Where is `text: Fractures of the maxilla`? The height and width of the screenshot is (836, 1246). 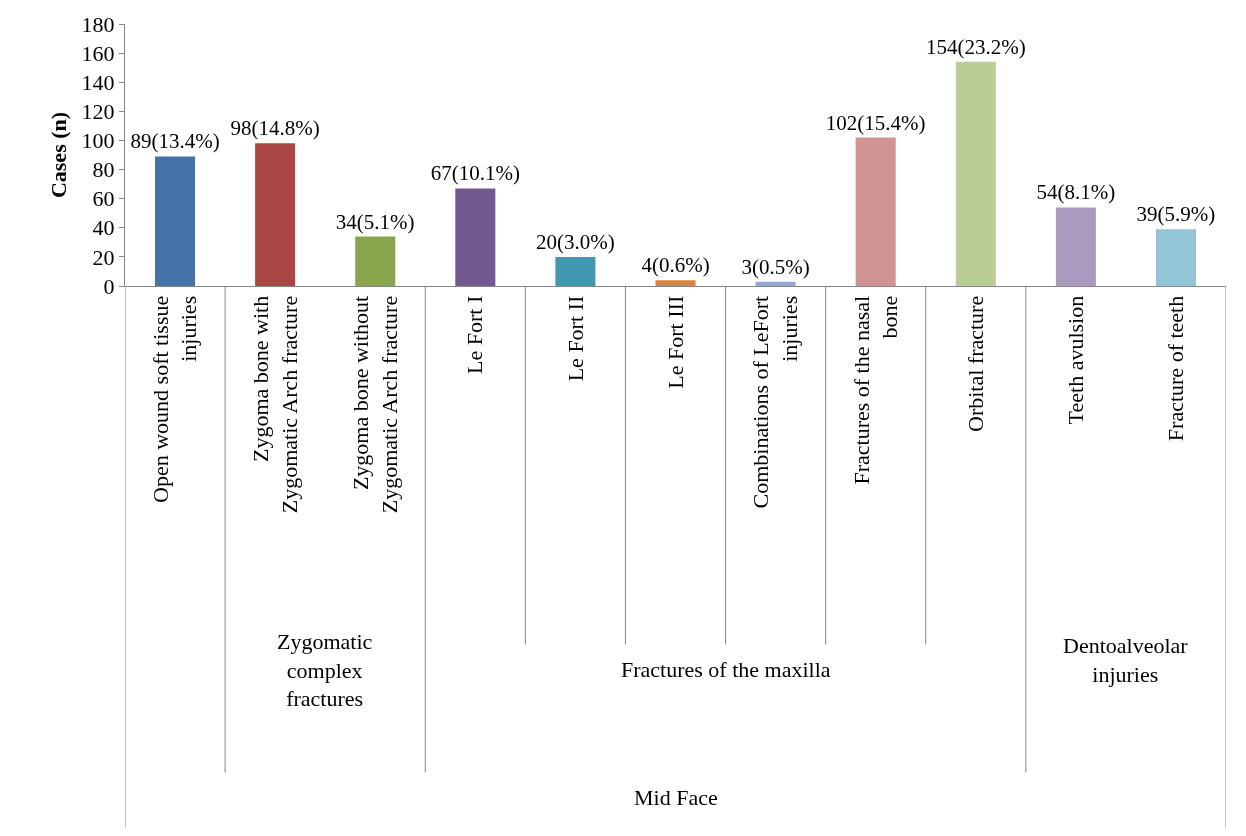 text: Fractures of the maxilla is located at coordinates (726, 669).